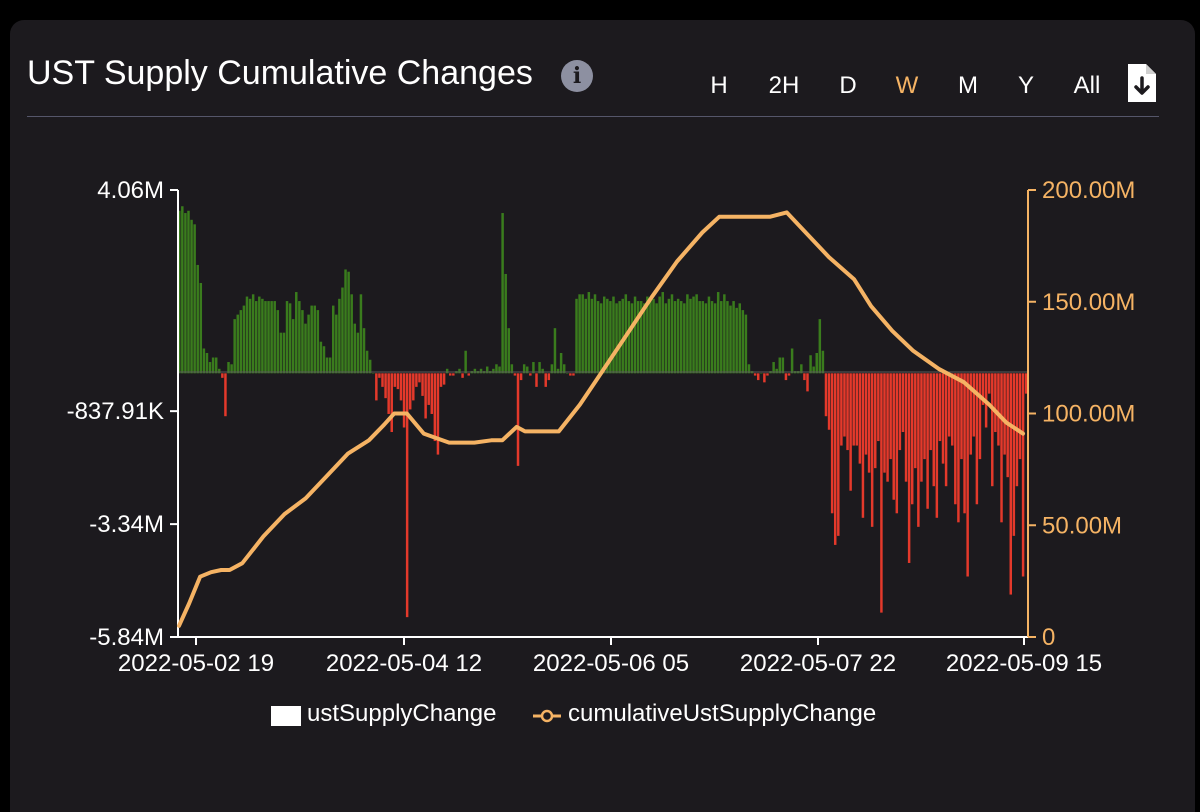 This screenshot has height=812, width=1200. I want to click on range-button-h: H, so click(719, 85).